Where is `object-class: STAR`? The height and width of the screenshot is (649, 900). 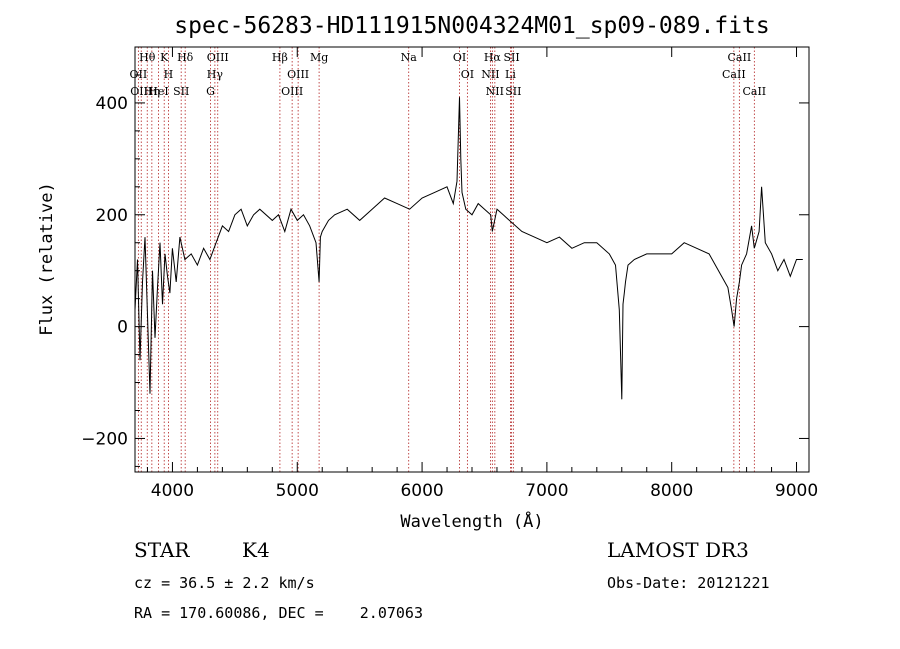 object-class: STAR is located at coordinates (162, 550).